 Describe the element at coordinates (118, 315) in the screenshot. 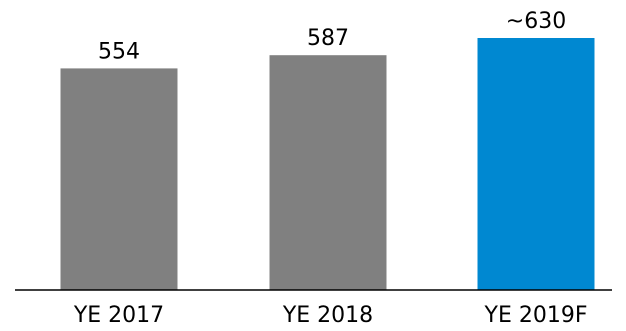

I see `x-tick-label-1: YE 2017` at that location.